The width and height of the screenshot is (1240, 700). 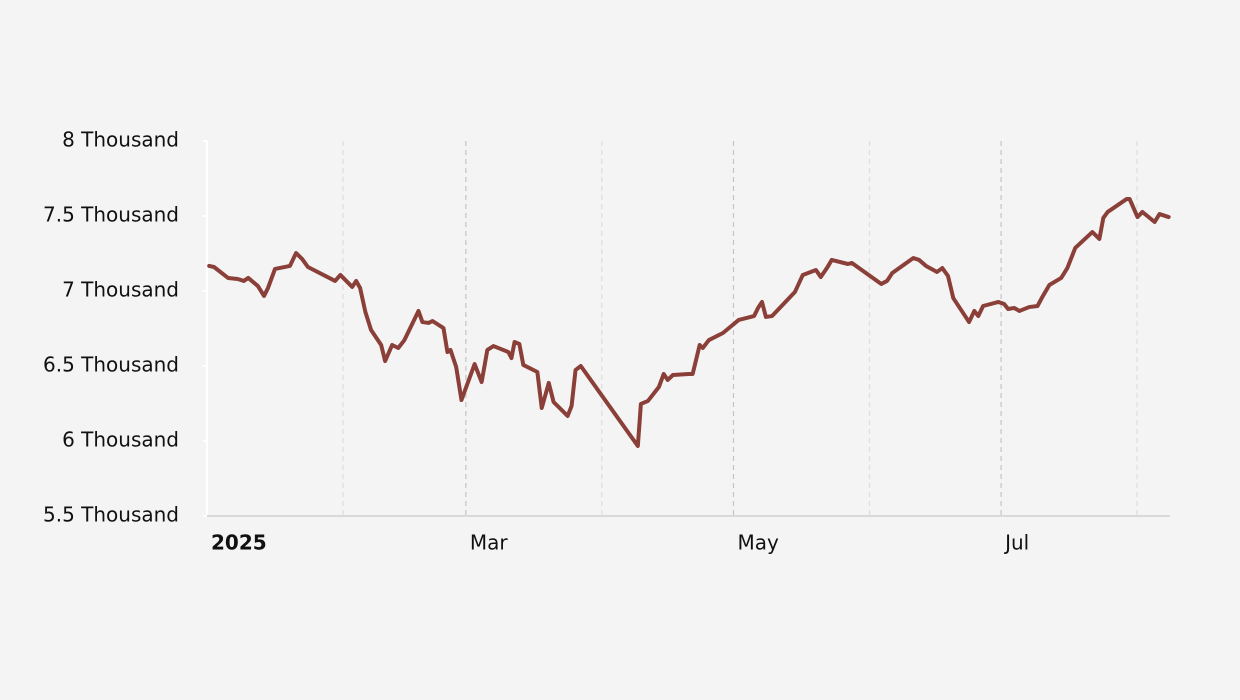 I want to click on y-tick-label: 6 Thousand, so click(x=120, y=440).